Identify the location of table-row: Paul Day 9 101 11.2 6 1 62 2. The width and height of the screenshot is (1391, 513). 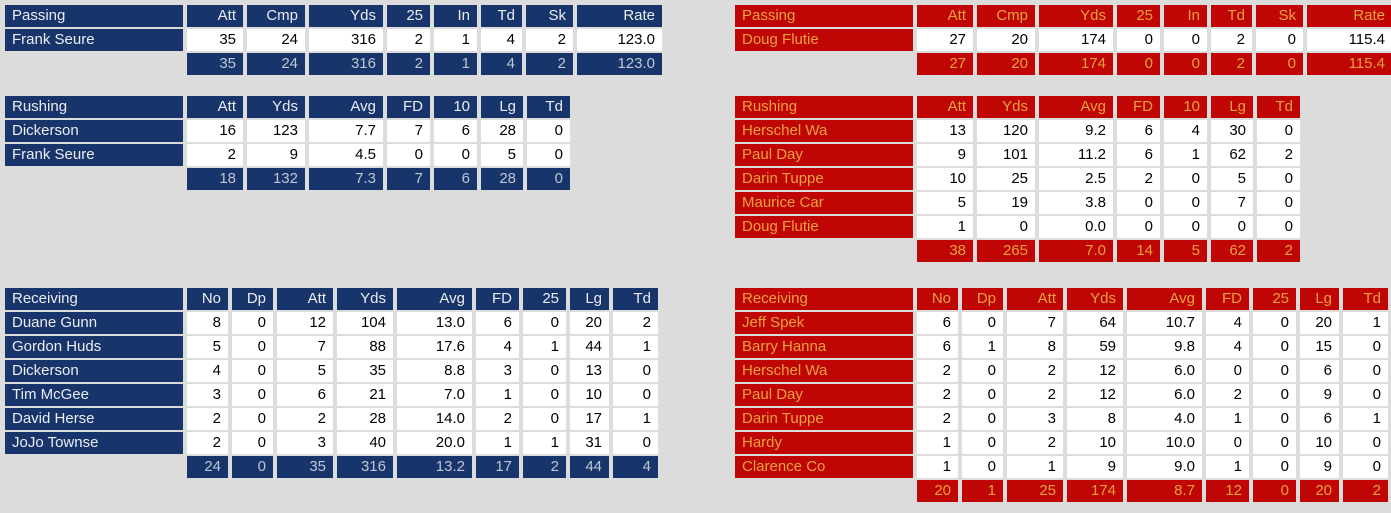
(1017, 155).